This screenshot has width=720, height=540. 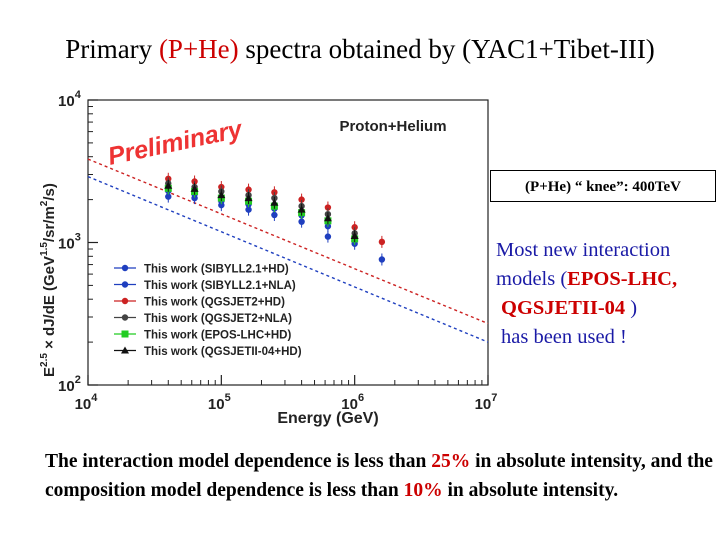 What do you see at coordinates (423, 490) in the screenshot?
I see `composition-dependence-value: 10%` at bounding box center [423, 490].